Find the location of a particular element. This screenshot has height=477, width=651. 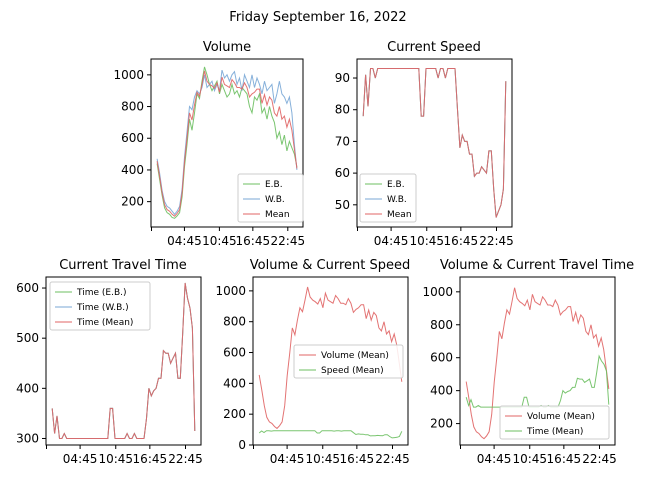

chart-volume-and-speed-title: Volume & Current Speed is located at coordinates (330, 265).